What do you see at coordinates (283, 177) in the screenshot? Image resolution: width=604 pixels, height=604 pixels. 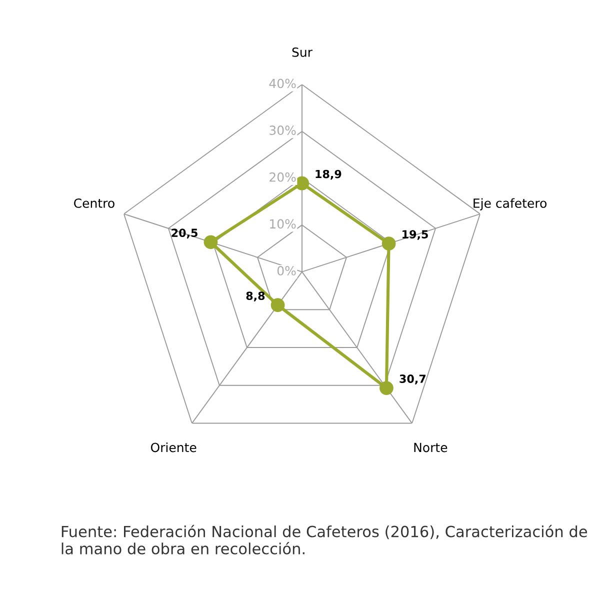 I see `y-tick-label: 20%` at bounding box center [283, 177].